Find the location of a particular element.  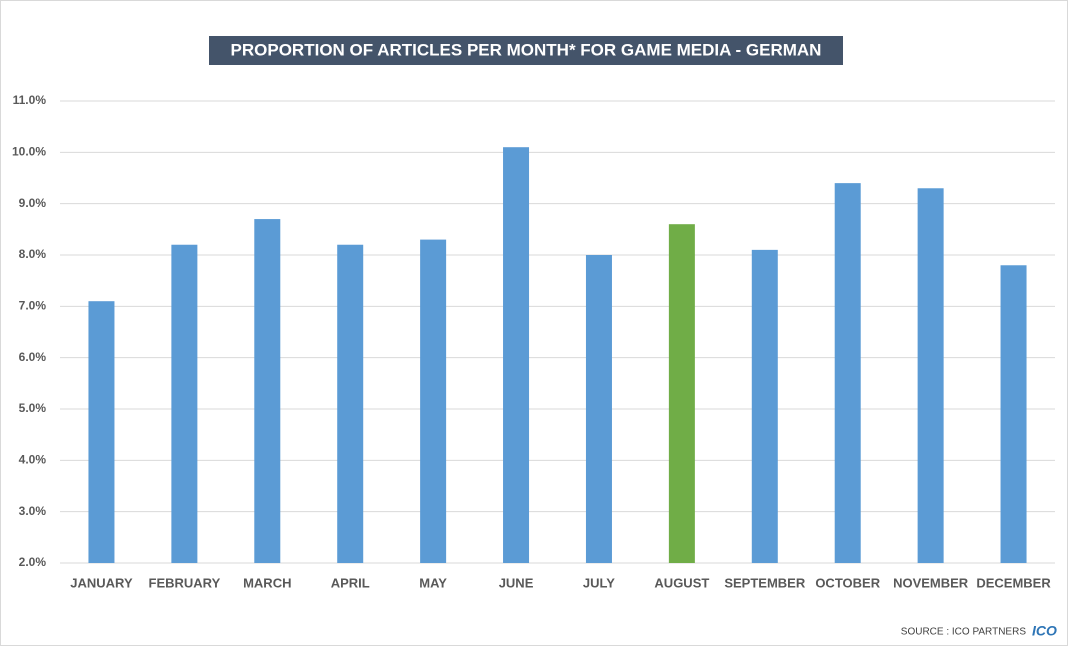

title-box is located at coordinates (526, 50).